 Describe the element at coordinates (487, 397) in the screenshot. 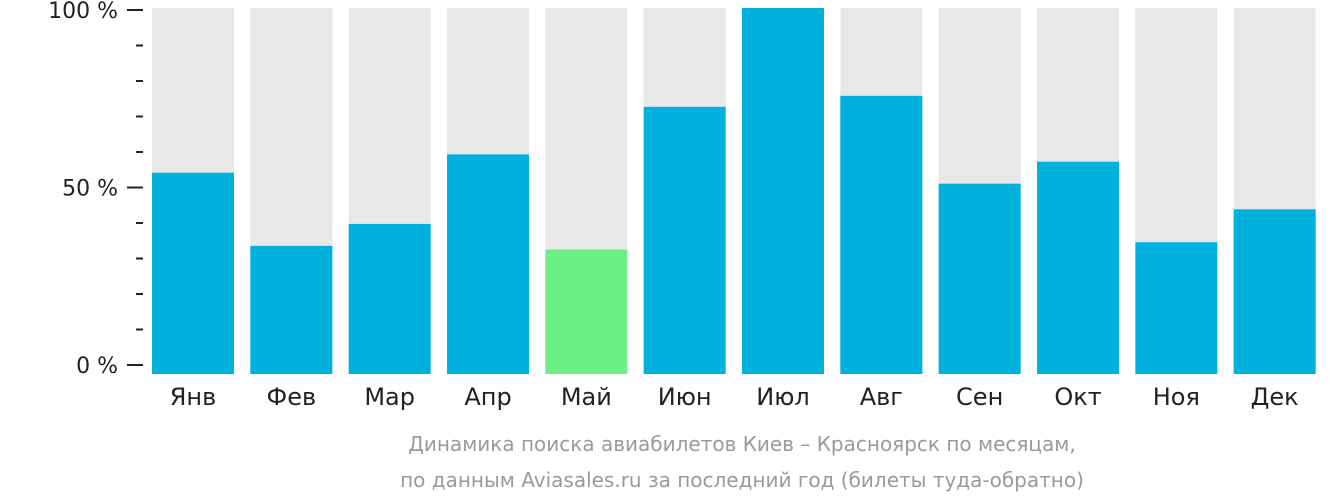

I see `x-tick-label: Апр` at that location.